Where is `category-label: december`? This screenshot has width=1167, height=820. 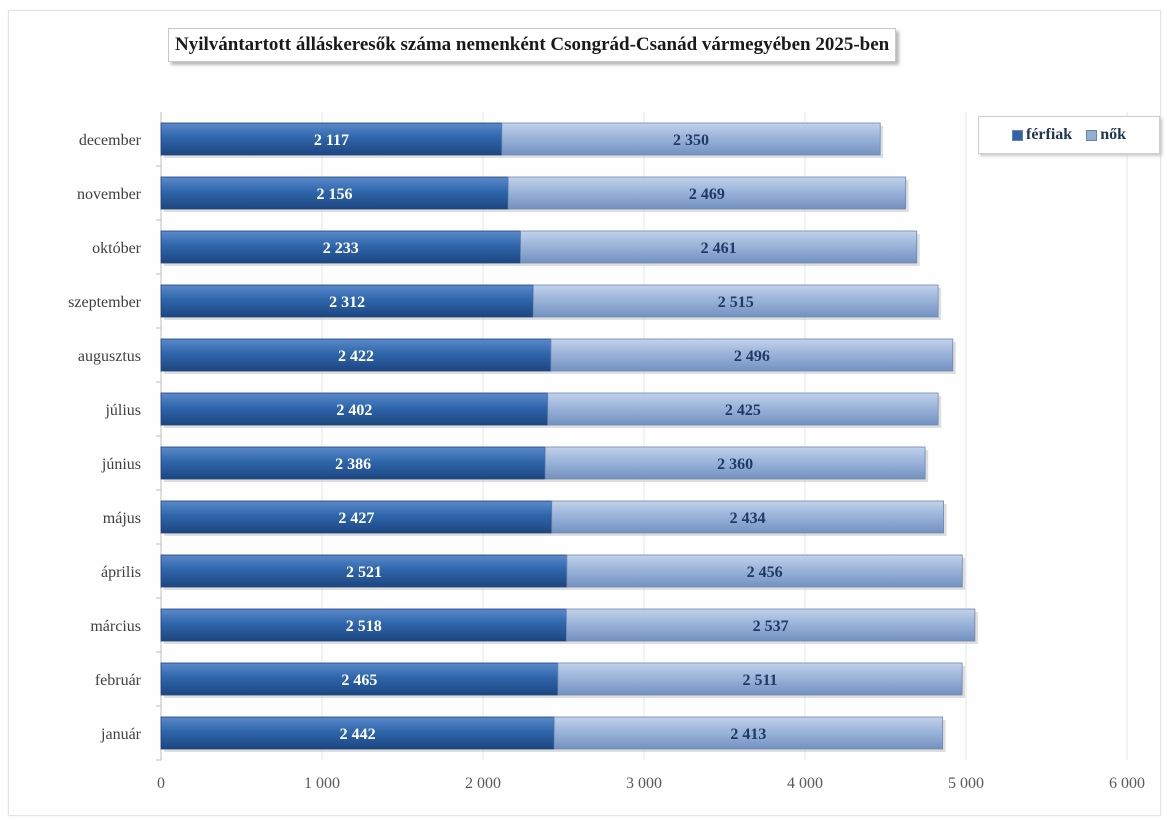 category-label: december is located at coordinates (110, 140).